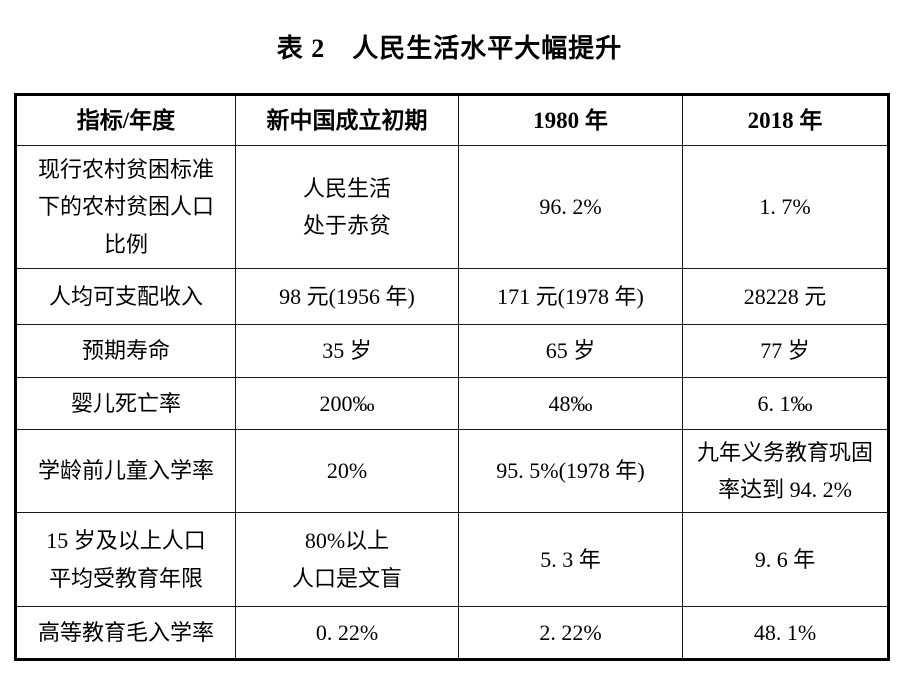 The height and width of the screenshot is (678, 899). I want to click on table-row-infant-mortality: 婴儿死亡率 200‰ 48‰ 6. 1‰, so click(452, 403).